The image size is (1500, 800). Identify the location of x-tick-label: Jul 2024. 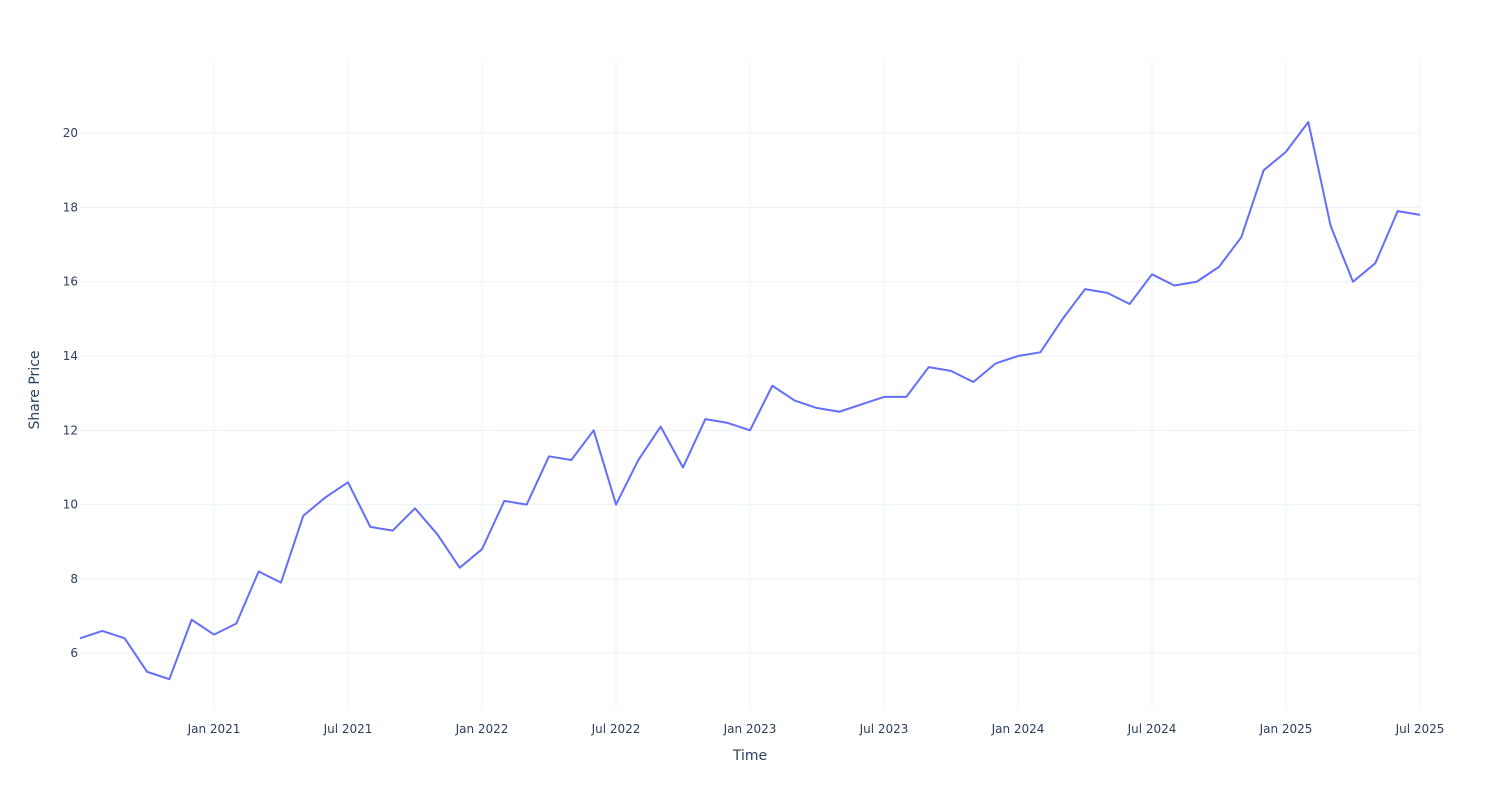
(1152, 729).